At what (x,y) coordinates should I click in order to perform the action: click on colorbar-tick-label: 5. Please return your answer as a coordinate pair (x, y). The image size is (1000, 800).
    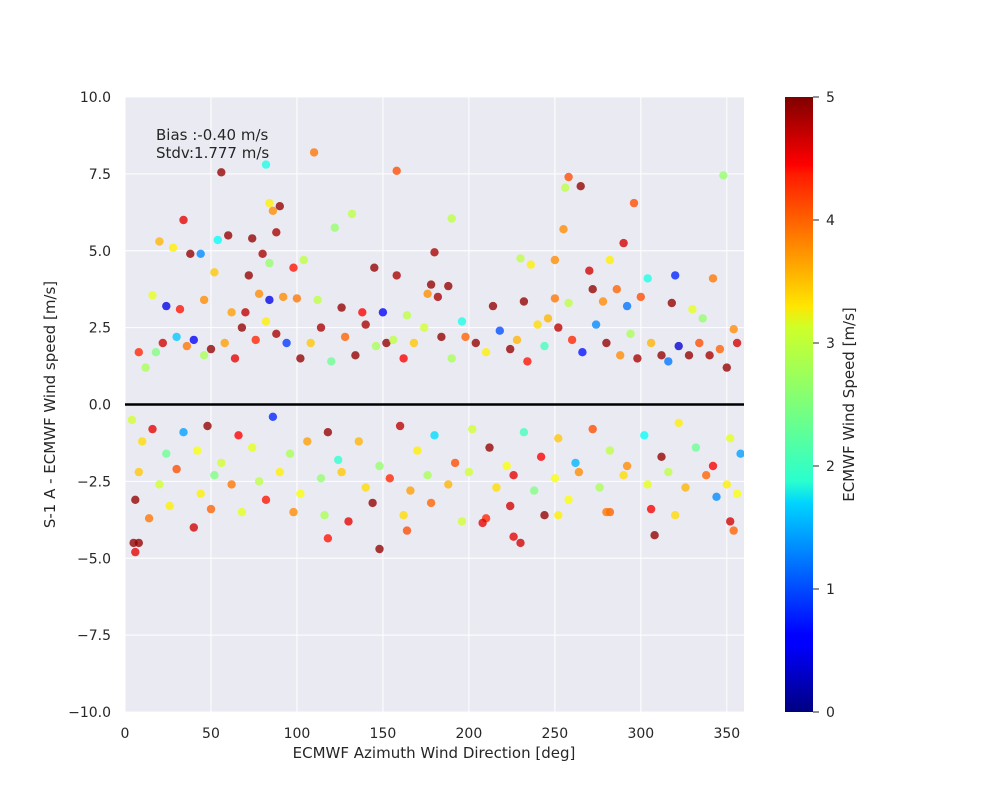
    Looking at the image, I should click on (830, 98).